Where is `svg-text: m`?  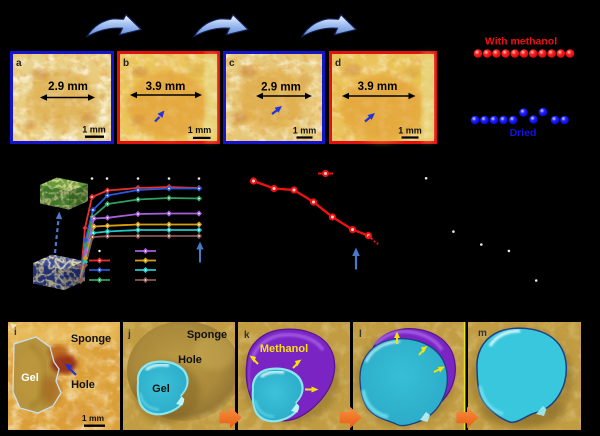
svg-text: m is located at coordinates (482, 333).